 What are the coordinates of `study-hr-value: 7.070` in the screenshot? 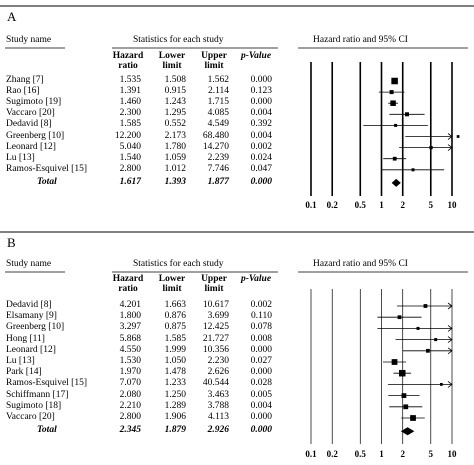 It's located at (130, 383).